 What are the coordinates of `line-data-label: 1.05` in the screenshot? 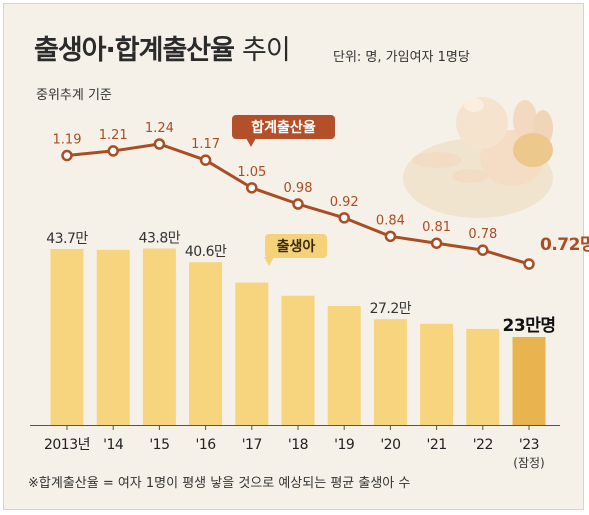 It's located at (251, 172).